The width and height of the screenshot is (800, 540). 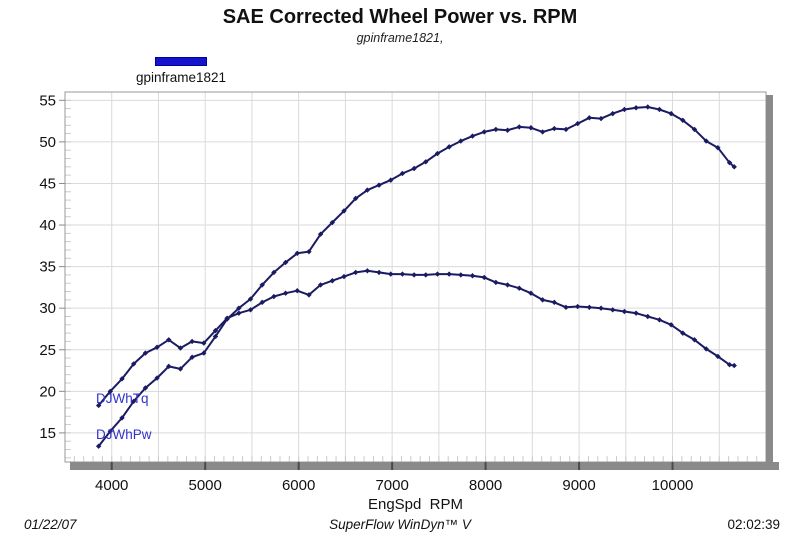 What do you see at coordinates (111, 485) in the screenshot?
I see `x-tick-label: 4000` at bounding box center [111, 485].